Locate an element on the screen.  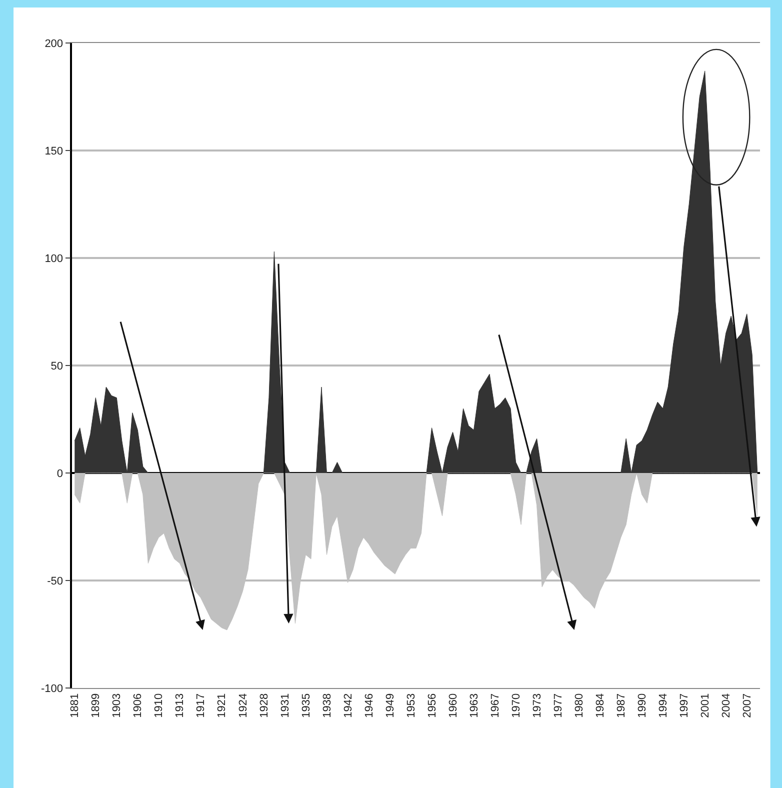
x-tick-label: 2004 is located at coordinates (726, 705).